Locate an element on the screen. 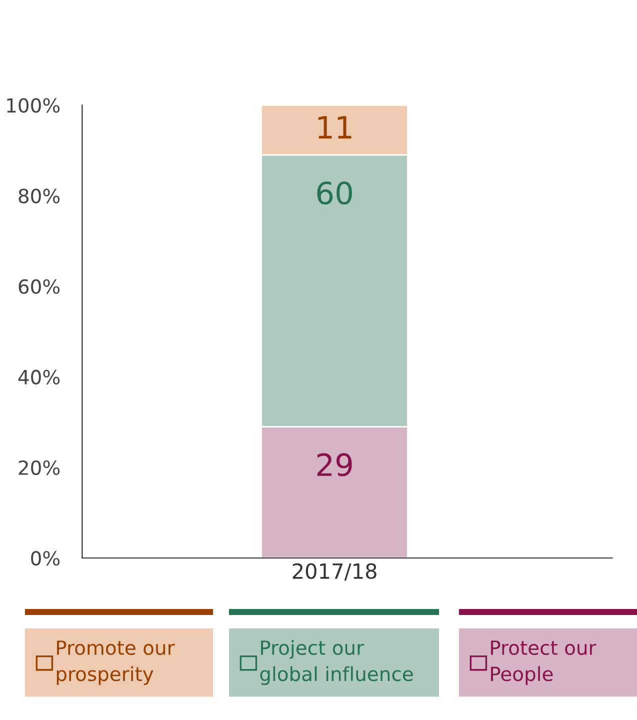  y-tick-label: 60% is located at coordinates (39, 286).